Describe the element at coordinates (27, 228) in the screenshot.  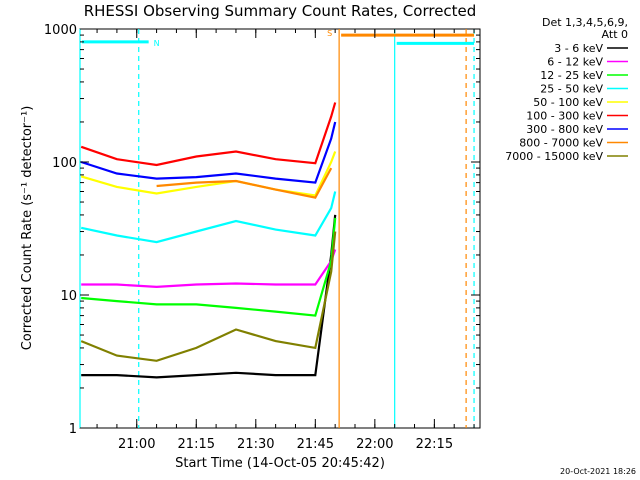
I see `y-axis-label: Corrected Count Rate (s⁻¹ detector⁻¹)` at that location.